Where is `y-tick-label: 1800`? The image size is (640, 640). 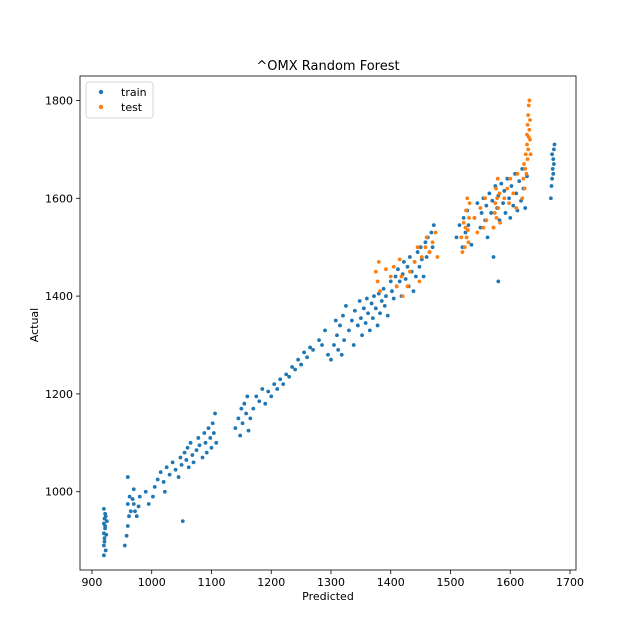
y-tick-label: 1800 is located at coordinates (59, 100).